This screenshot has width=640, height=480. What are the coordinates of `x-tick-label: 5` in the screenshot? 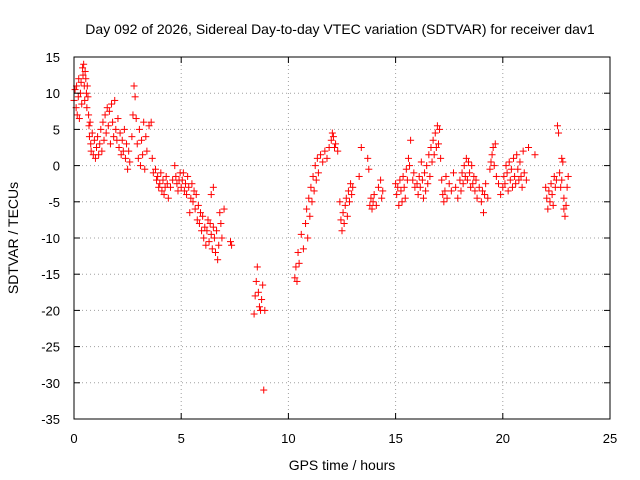 It's located at (181, 438).